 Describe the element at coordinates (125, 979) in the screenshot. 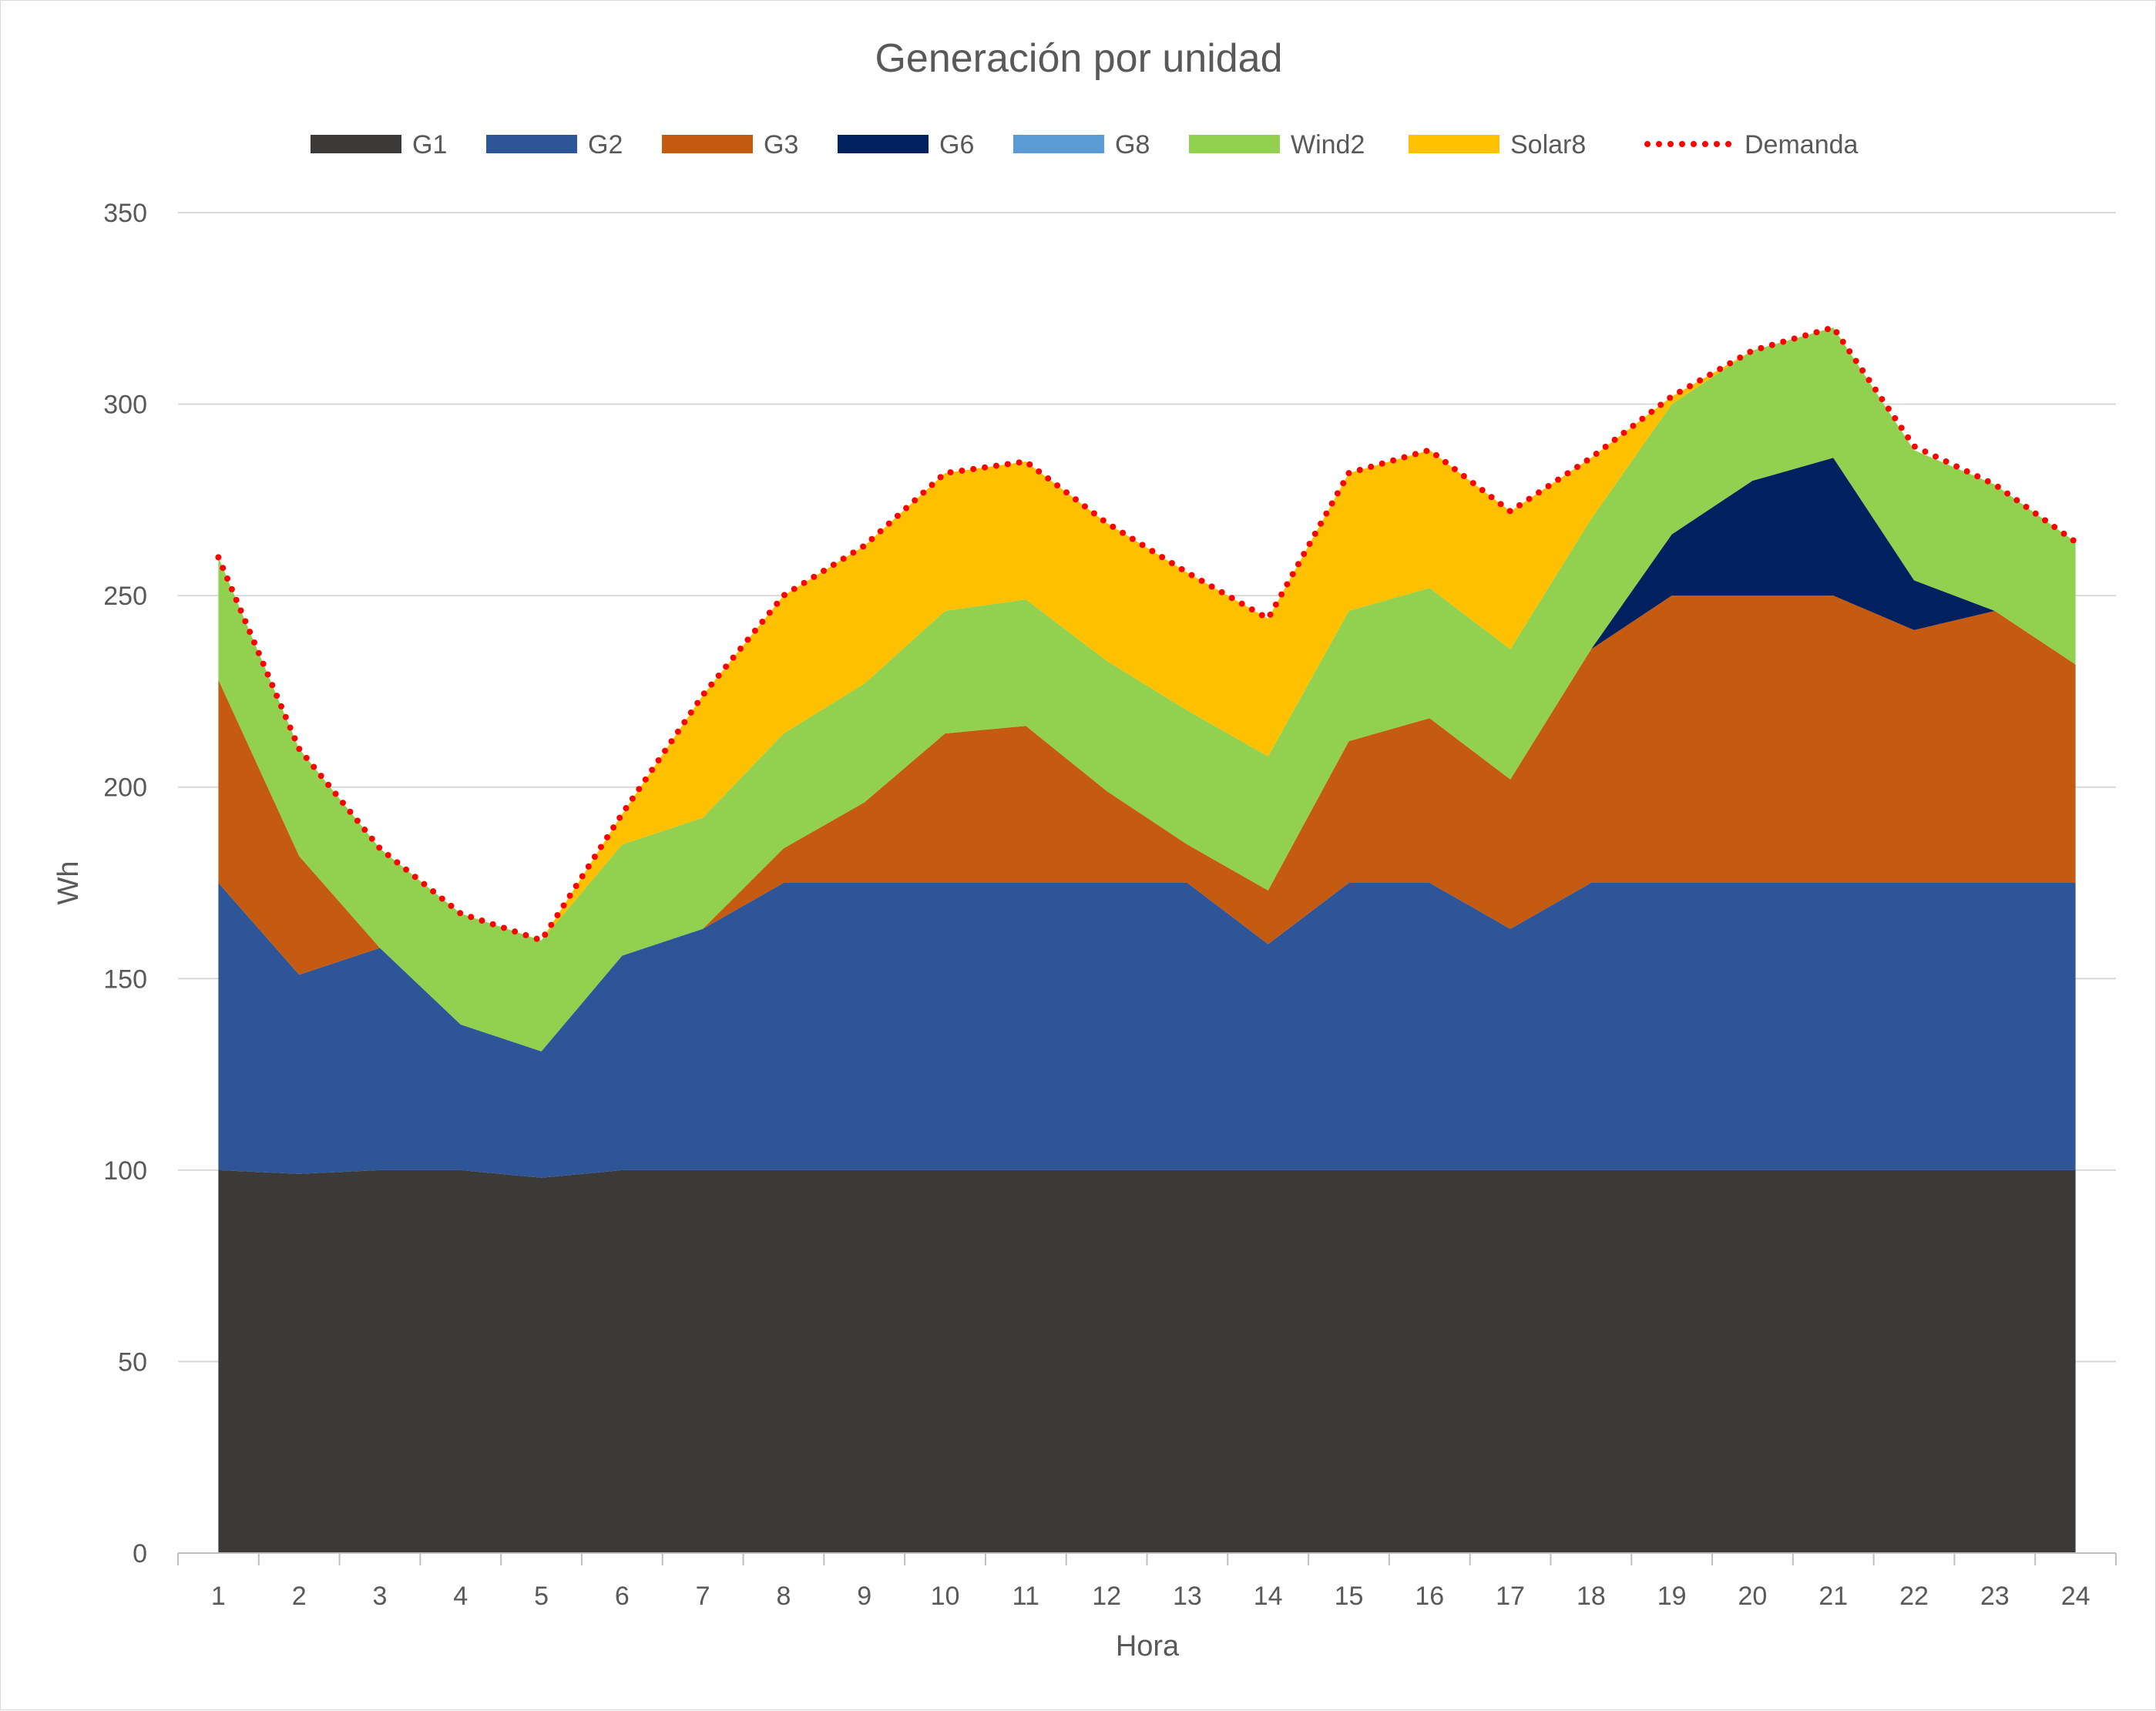

I see `y-tick-label: 150` at that location.